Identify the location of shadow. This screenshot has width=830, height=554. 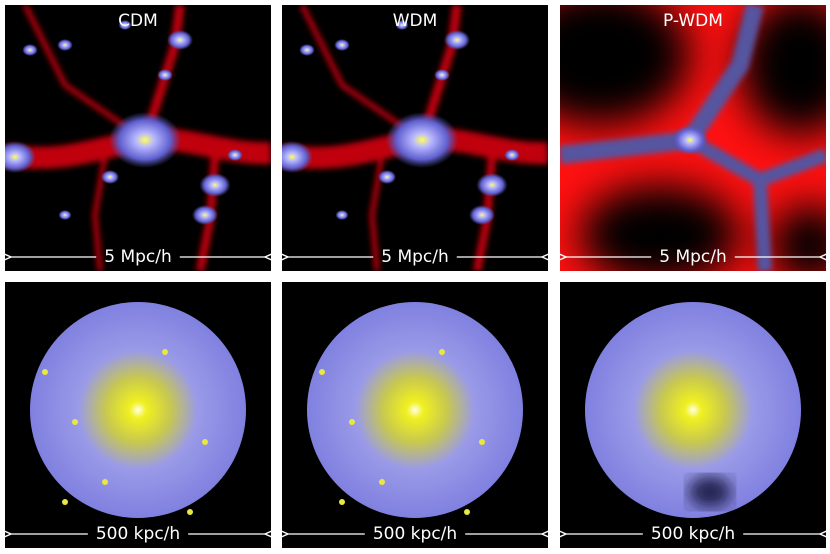
(710, 492).